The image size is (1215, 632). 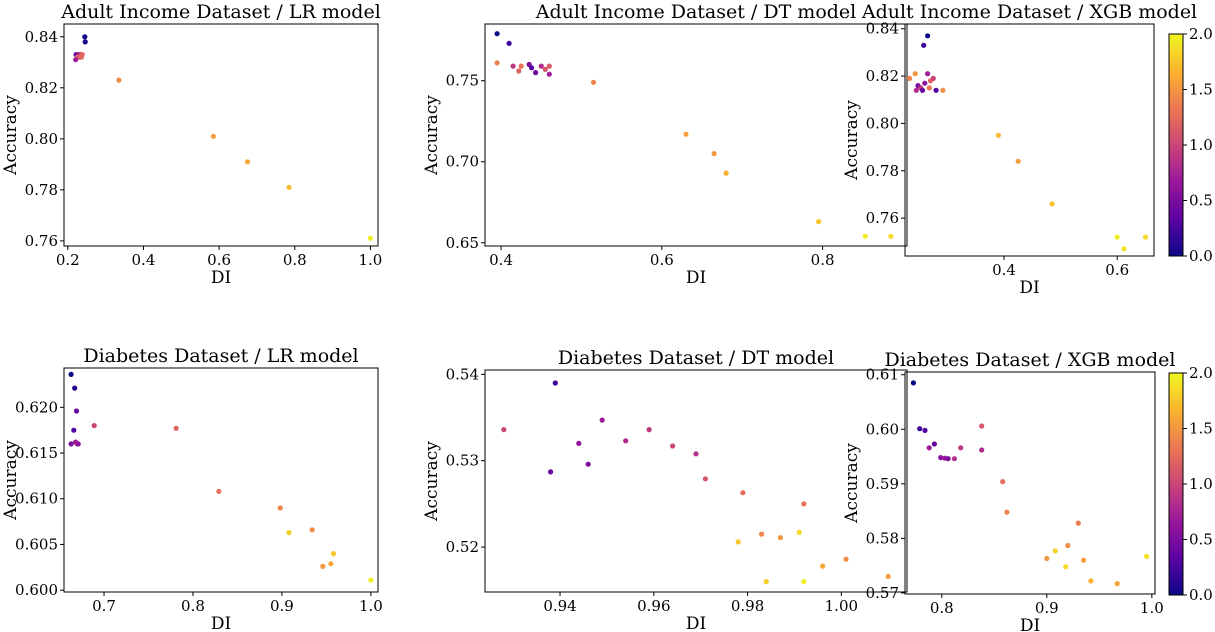 I want to click on colorbar-tick-label: 1.5, so click(x=1201, y=90).